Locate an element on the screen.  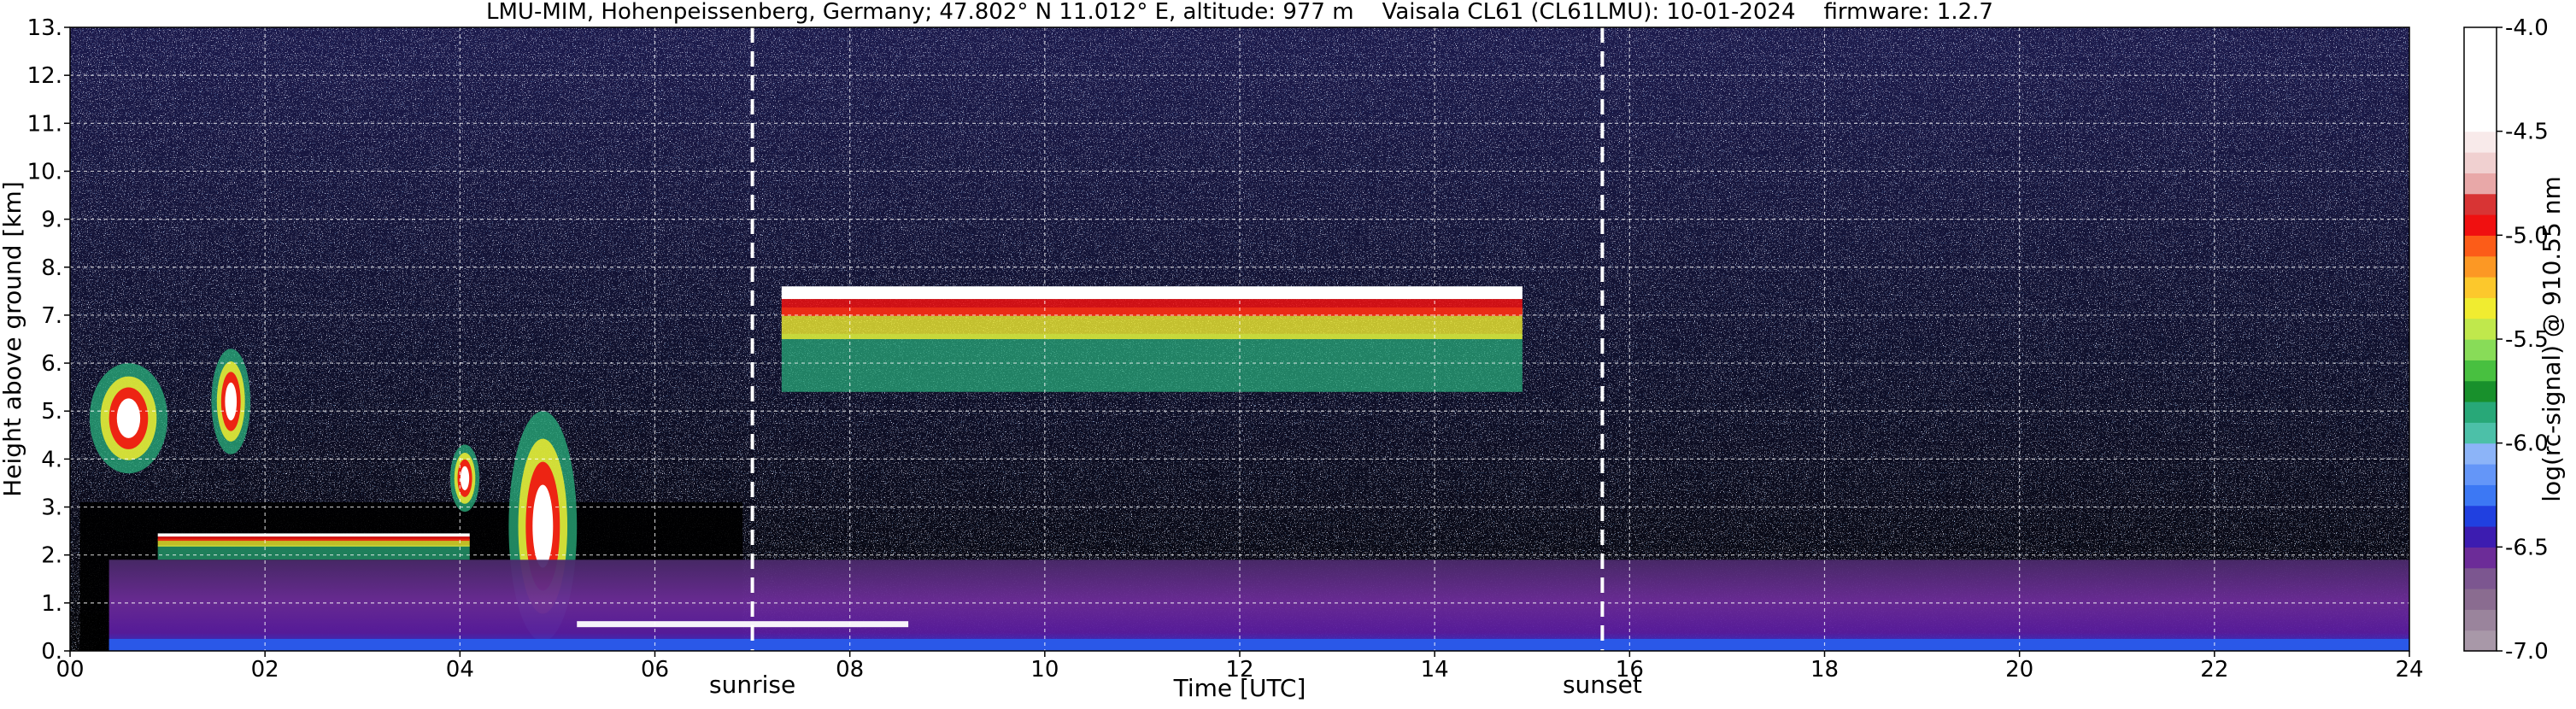
y-tick-label-8: 8. is located at coordinates (51, 268).